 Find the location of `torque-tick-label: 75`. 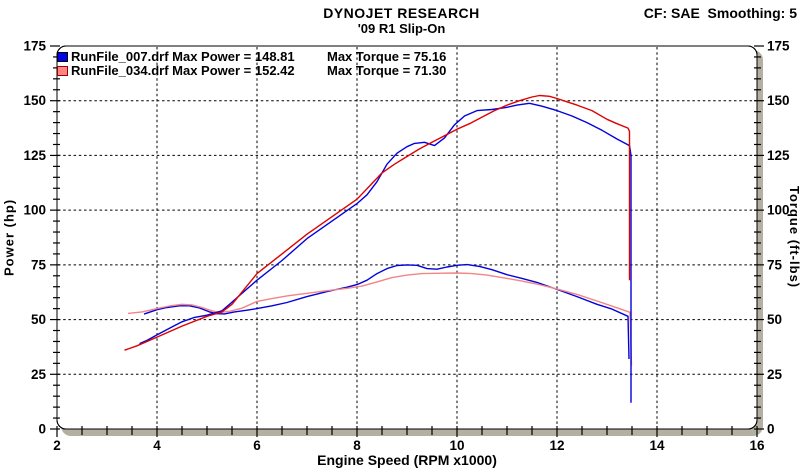

torque-tick-label: 75 is located at coordinates (775, 264).